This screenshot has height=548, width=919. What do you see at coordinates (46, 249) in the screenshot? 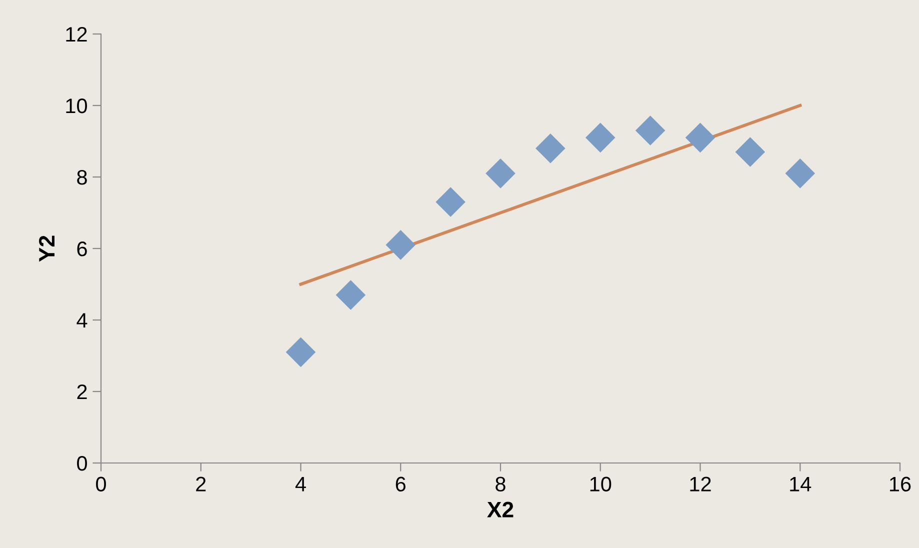
I see `y-axis-title: Y2` at bounding box center [46, 249].